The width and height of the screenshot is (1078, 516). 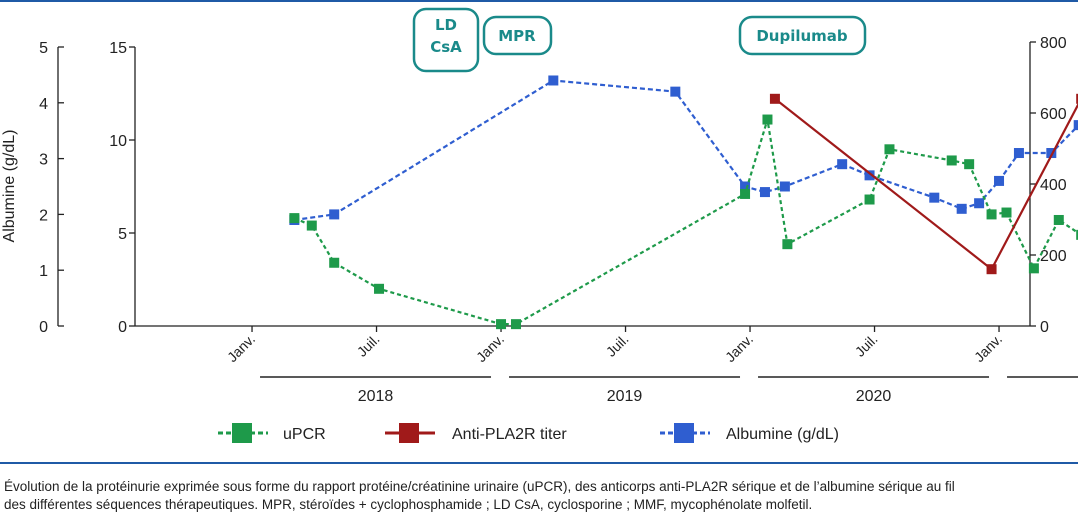 What do you see at coordinates (1053, 114) in the screenshot?
I see `right-tick-label: 600` at bounding box center [1053, 114].